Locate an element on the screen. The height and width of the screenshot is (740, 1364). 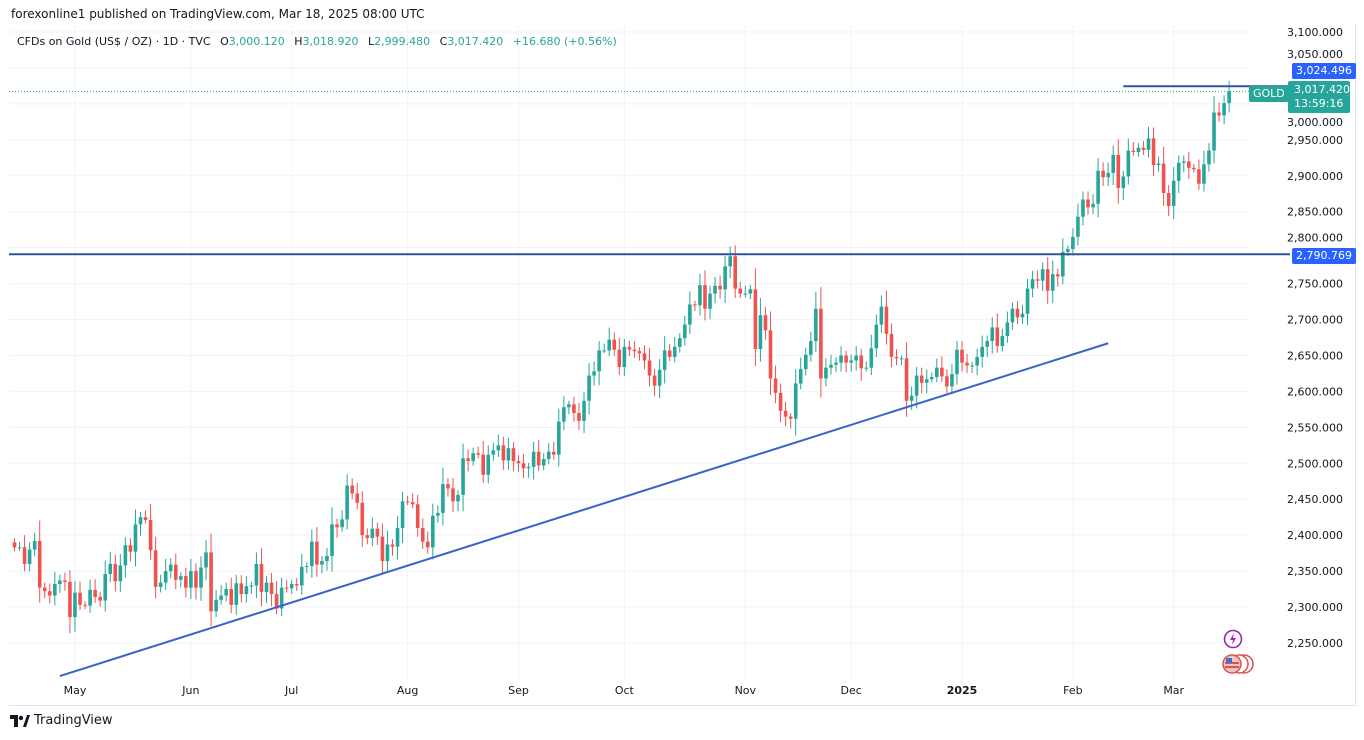
price-tick-label: 3,100.000 is located at coordinates (1315, 32).